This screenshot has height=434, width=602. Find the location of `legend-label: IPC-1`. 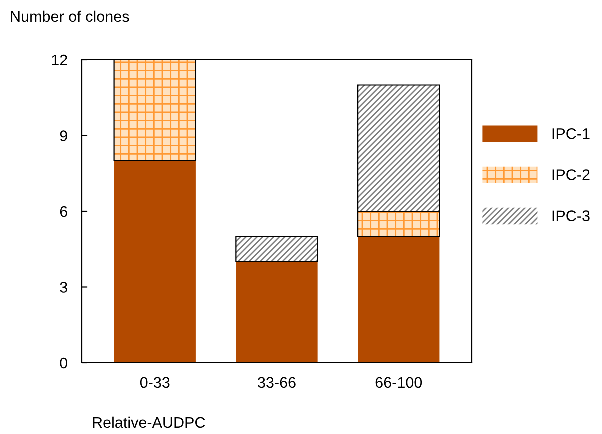

legend-label: IPC-1 is located at coordinates (571, 134).